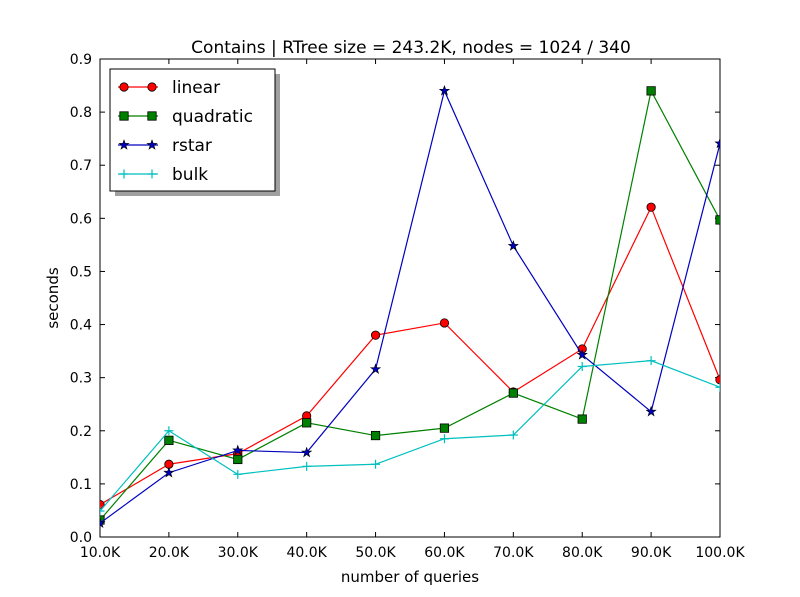 Image resolution: width=800 pixels, height=597 pixels. I want to click on x-tick-label: 70.0K, so click(513, 553).